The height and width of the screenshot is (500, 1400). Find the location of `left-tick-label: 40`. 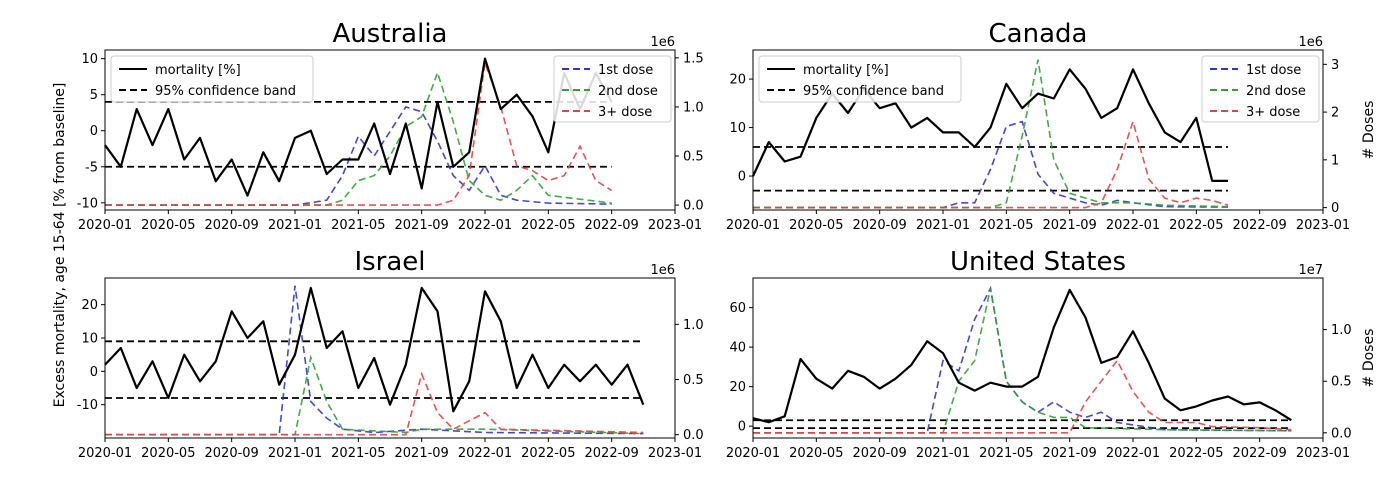

left-tick-label: 40 is located at coordinates (737, 348).